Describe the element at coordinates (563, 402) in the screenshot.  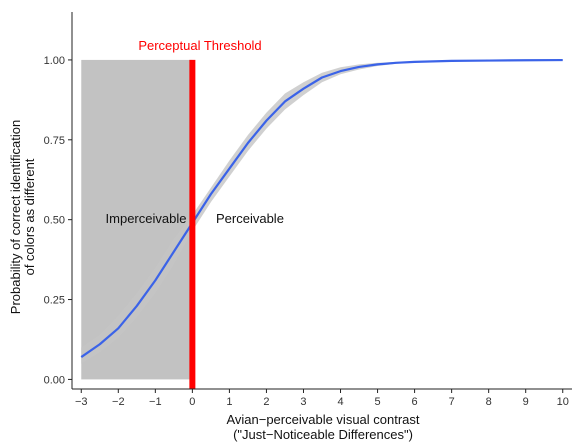
I see `x-tick-label: 10` at that location.